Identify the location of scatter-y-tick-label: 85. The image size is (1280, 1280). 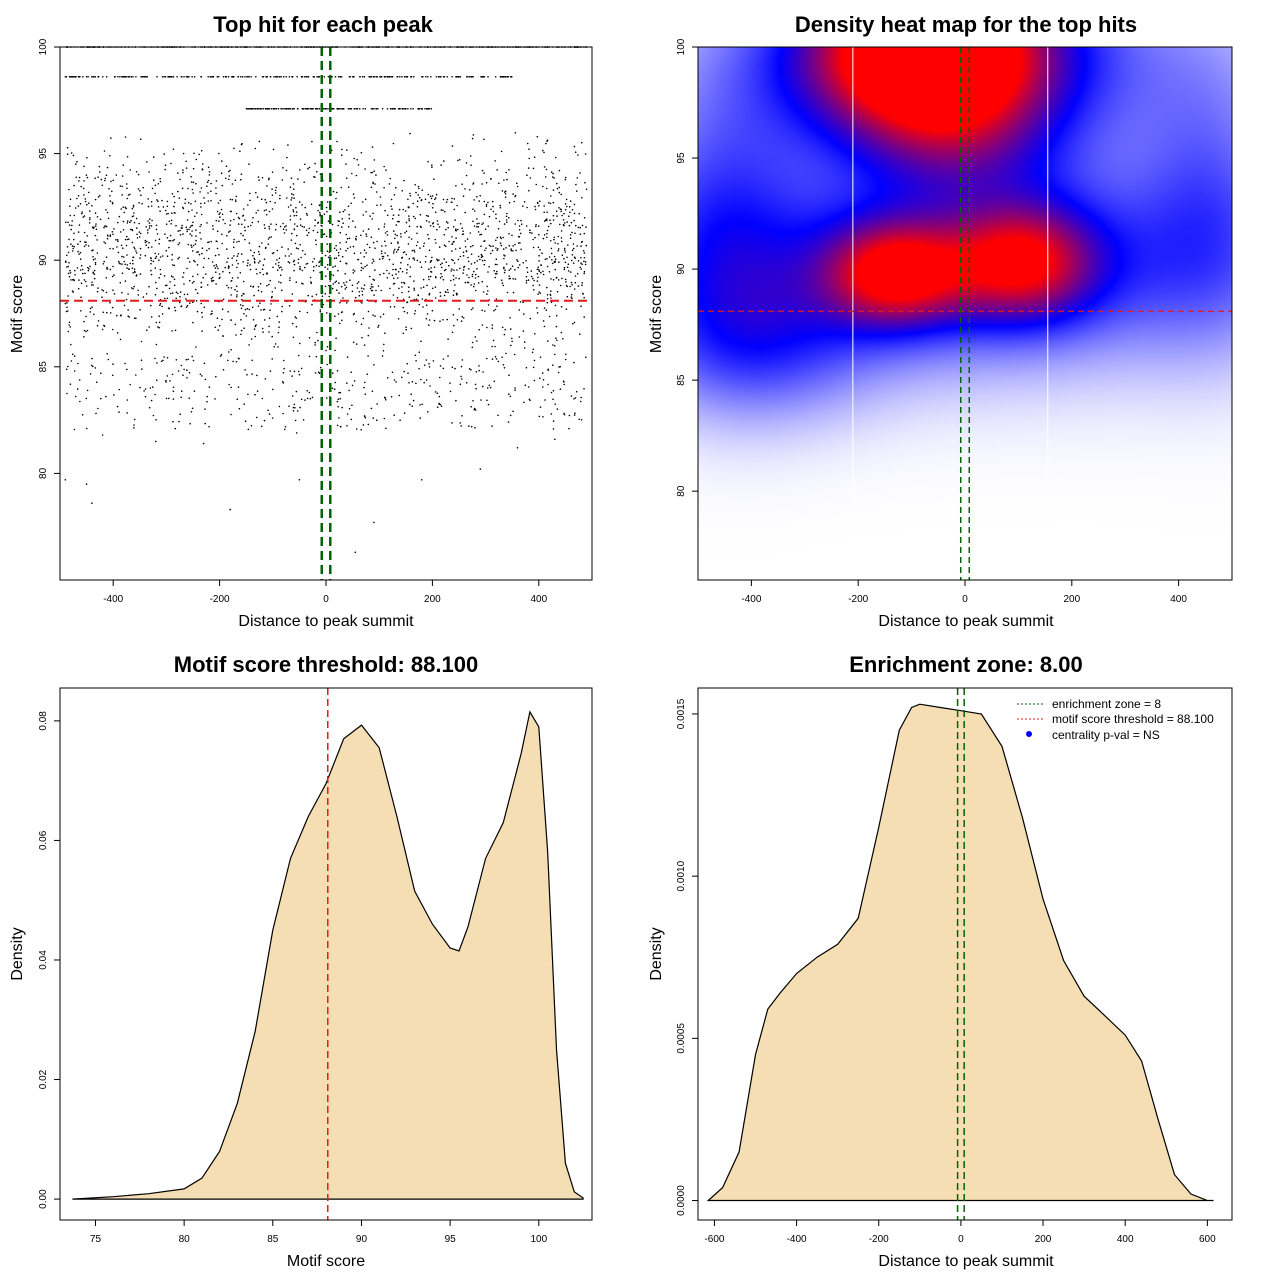
(43, 367).